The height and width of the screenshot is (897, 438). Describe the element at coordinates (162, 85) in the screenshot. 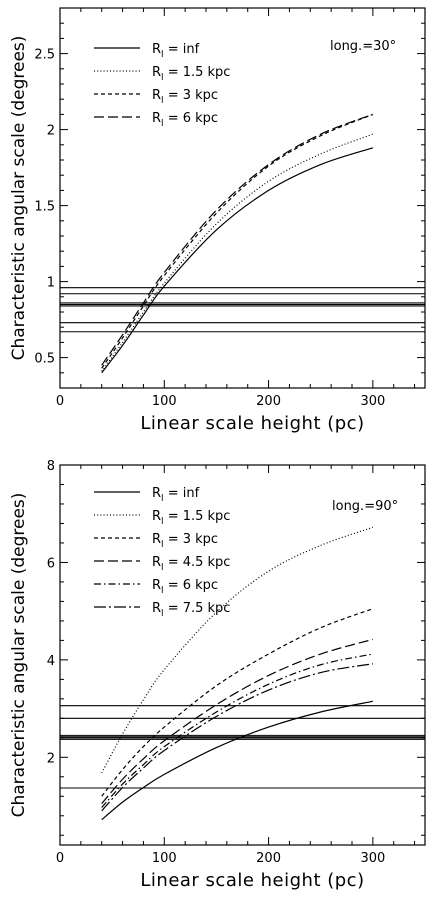

I see `legend: Rl = inf Rl = 1.5 kpc Rl = 3 kpc Rl = 6 kpc` at that location.